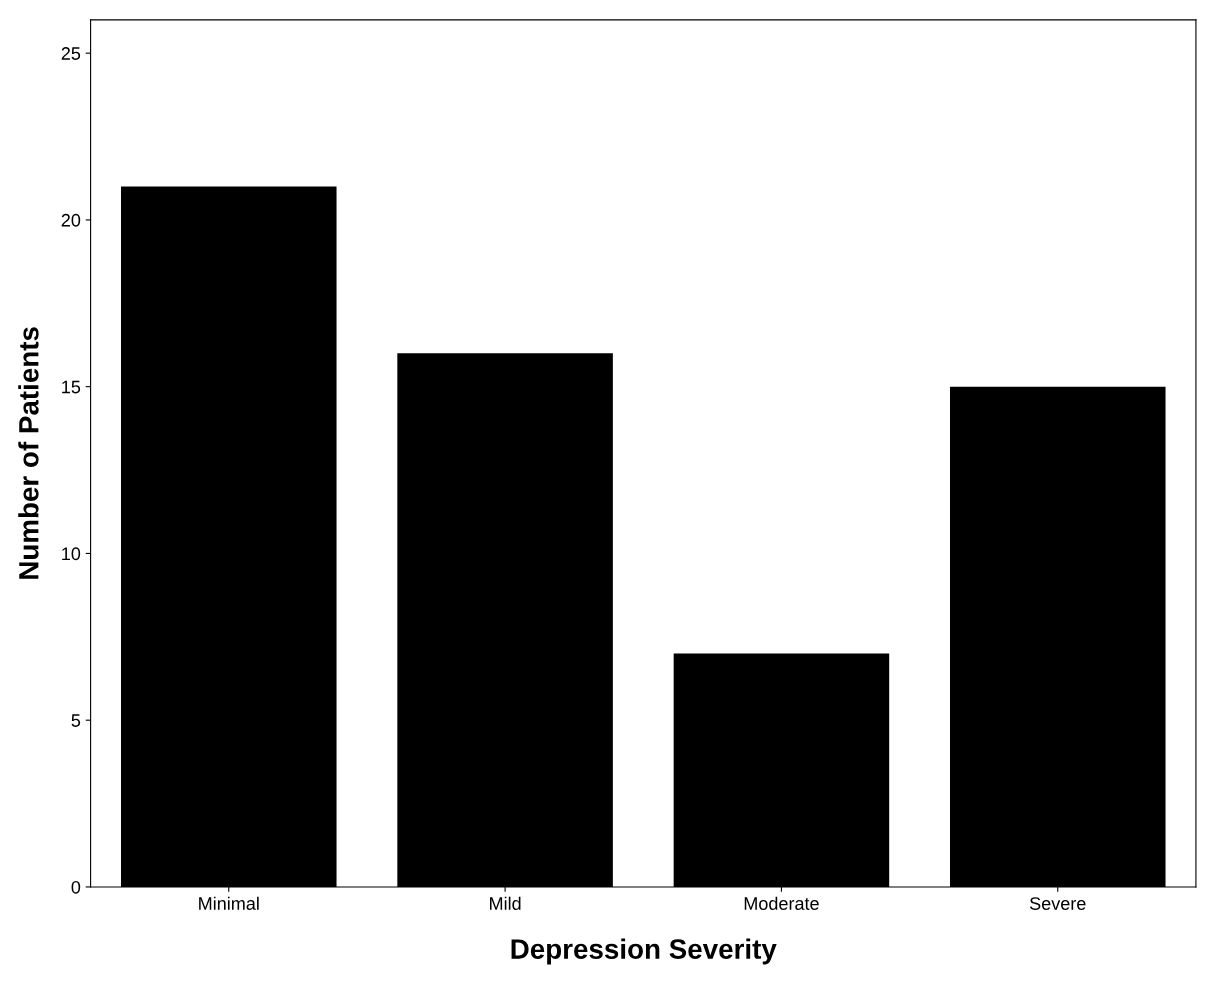 The height and width of the screenshot is (991, 1208). Describe the element at coordinates (76, 720) in the screenshot. I see `y-tick-label: 5` at that location.